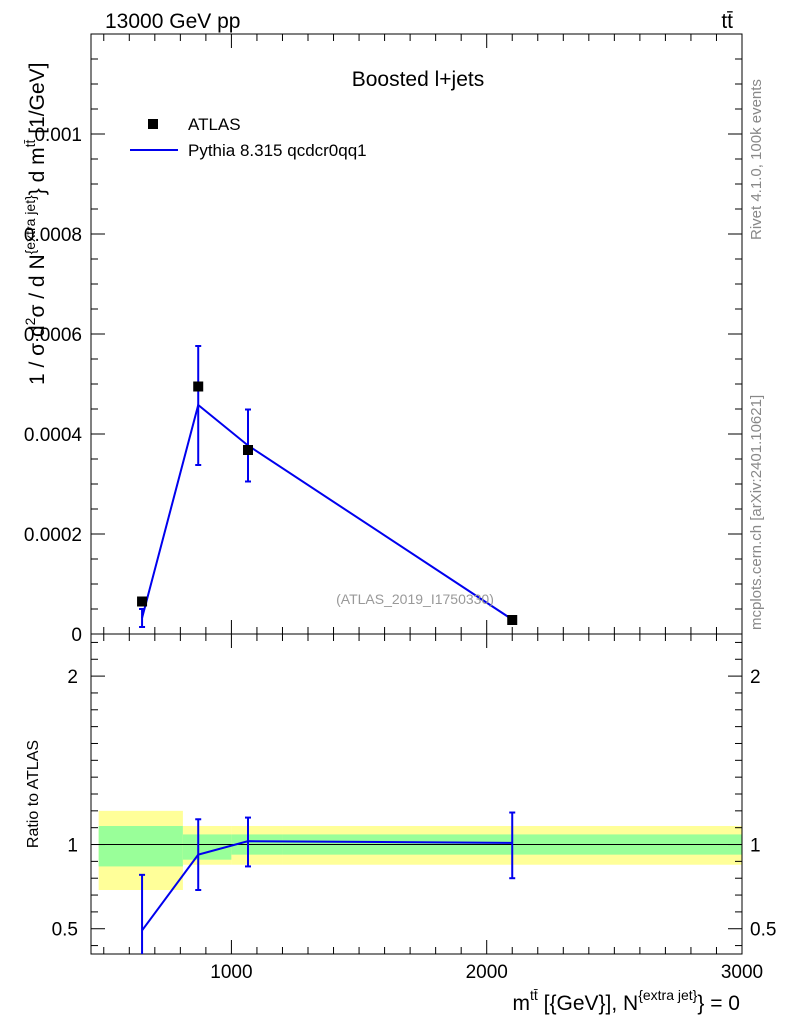 The image size is (786, 1024). Describe the element at coordinates (33, 794) in the screenshot. I see `ratio-y-axis-label: Ratio to ATLAS` at that location.